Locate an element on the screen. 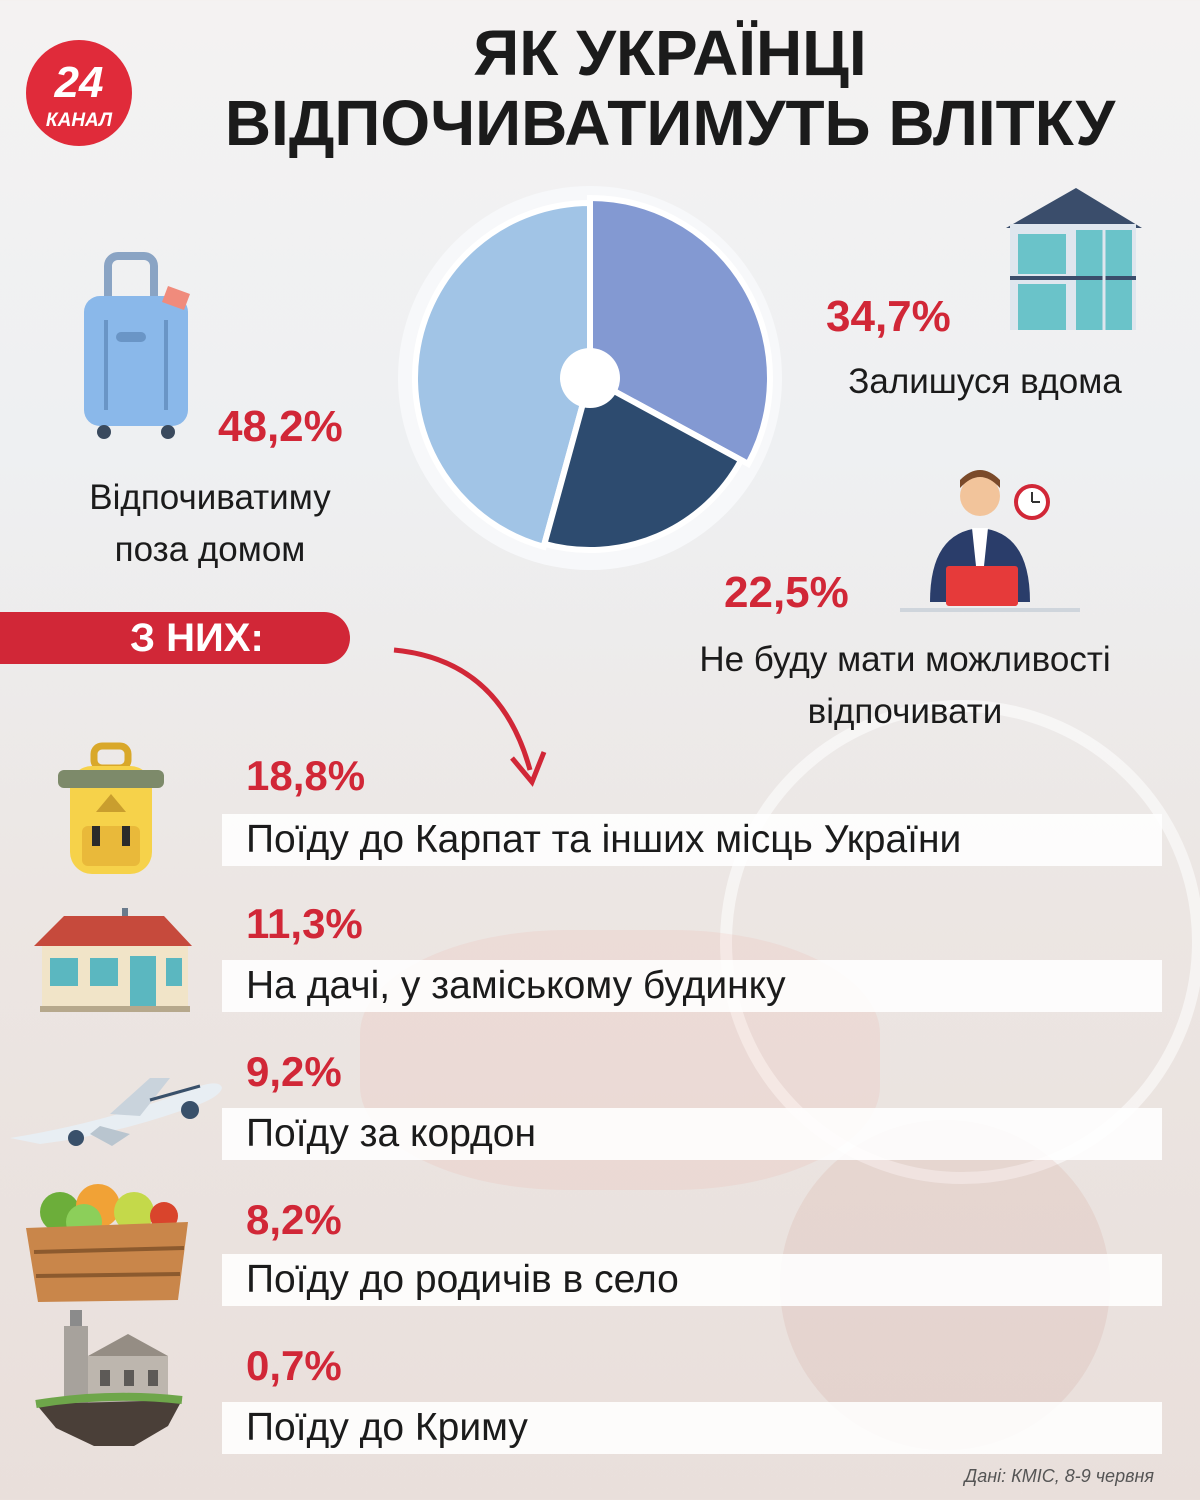 The height and width of the screenshot is (1500, 1200). curved-arrow-icon is located at coordinates (470, 717).